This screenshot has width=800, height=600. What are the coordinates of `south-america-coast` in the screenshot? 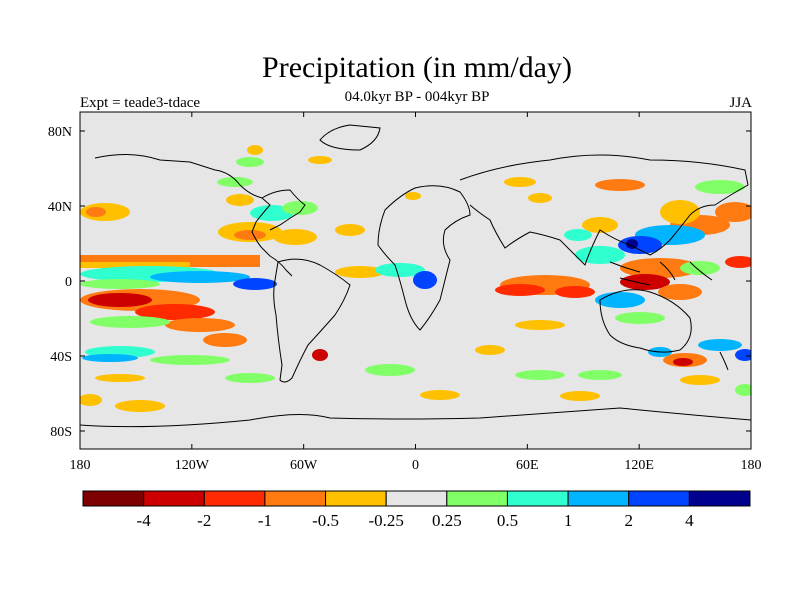 It's located at (312, 320).